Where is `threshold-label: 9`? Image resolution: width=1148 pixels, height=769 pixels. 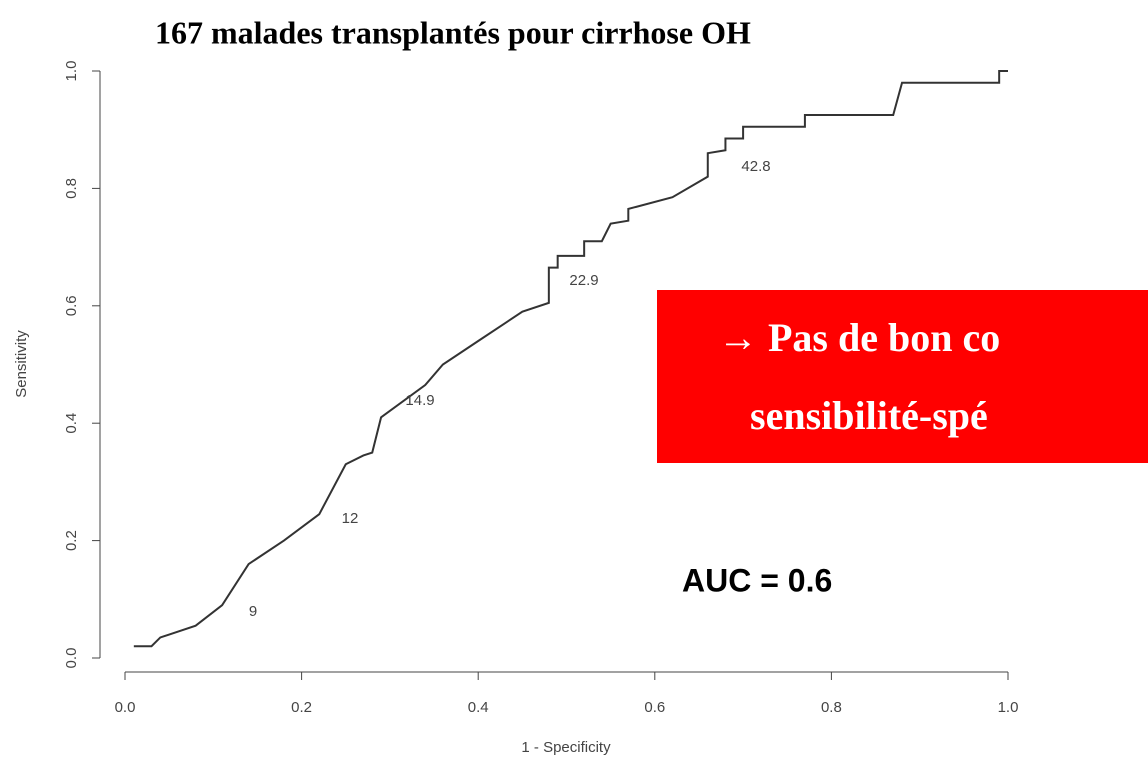
threshold-label: 9 is located at coordinates (253, 611).